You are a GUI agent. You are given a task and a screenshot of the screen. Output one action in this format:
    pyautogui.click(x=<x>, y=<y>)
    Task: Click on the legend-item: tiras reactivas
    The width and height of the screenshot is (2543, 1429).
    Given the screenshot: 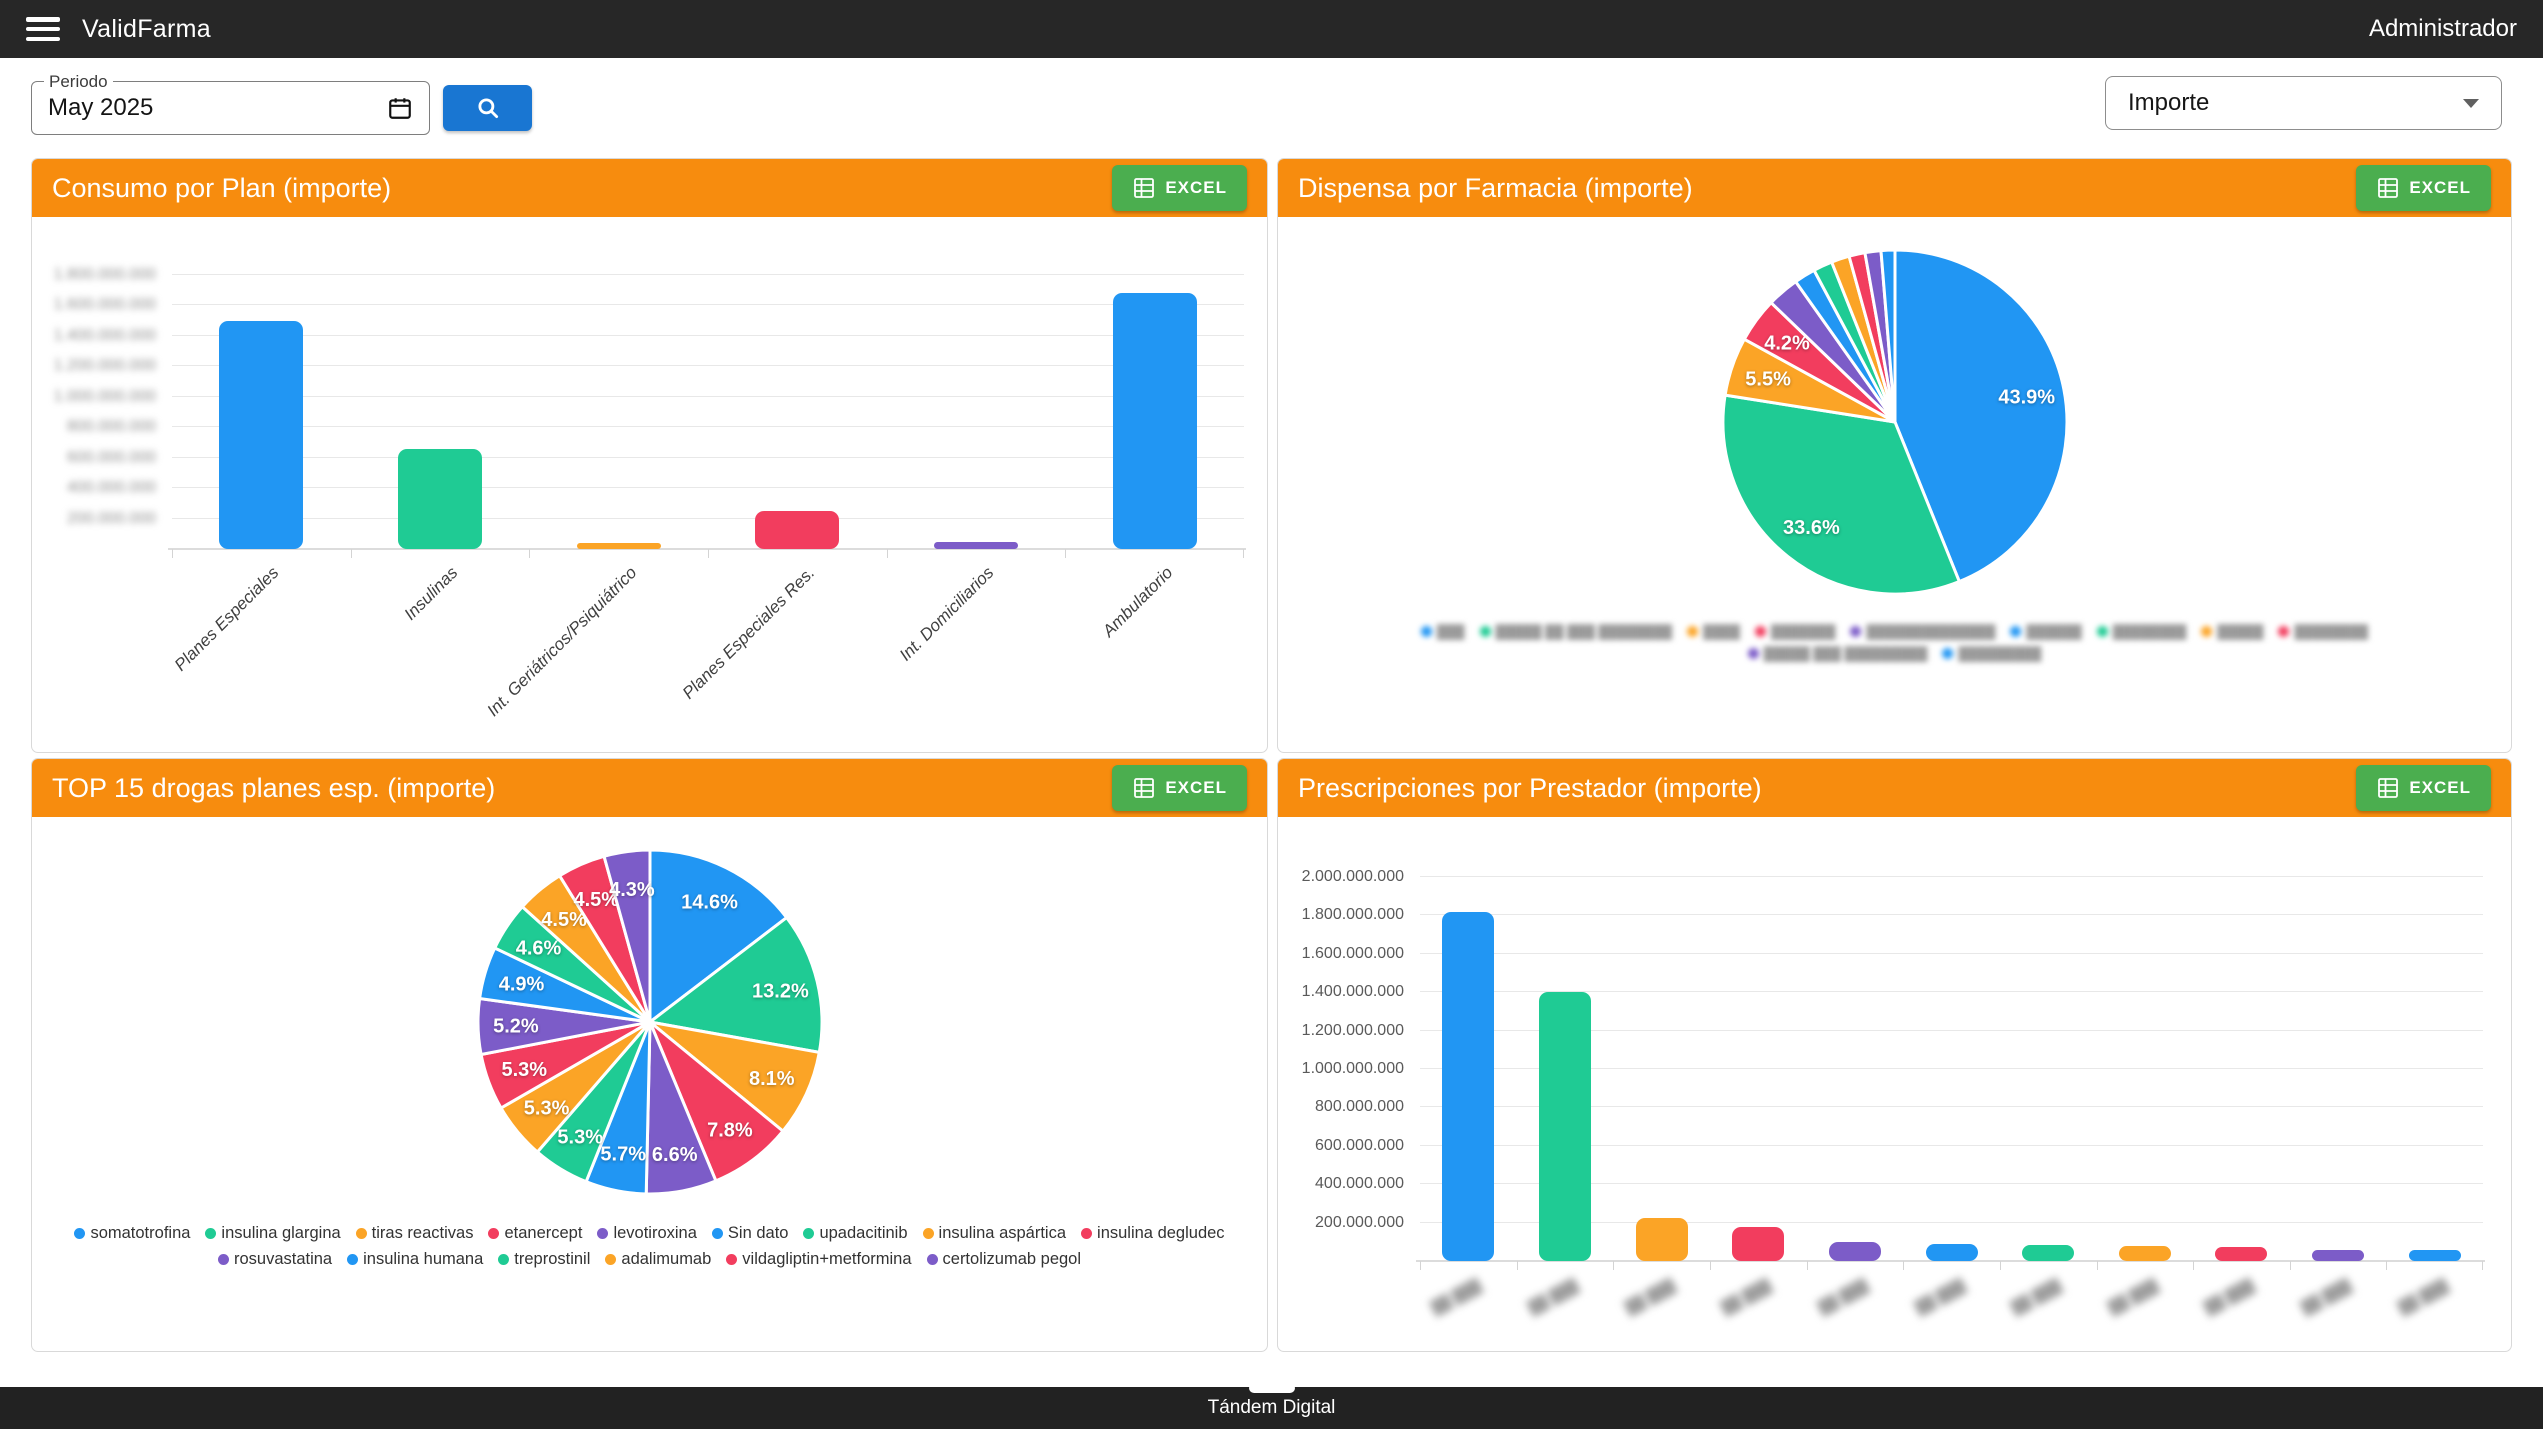 What is the action you would take?
    pyautogui.click(x=414, y=1233)
    